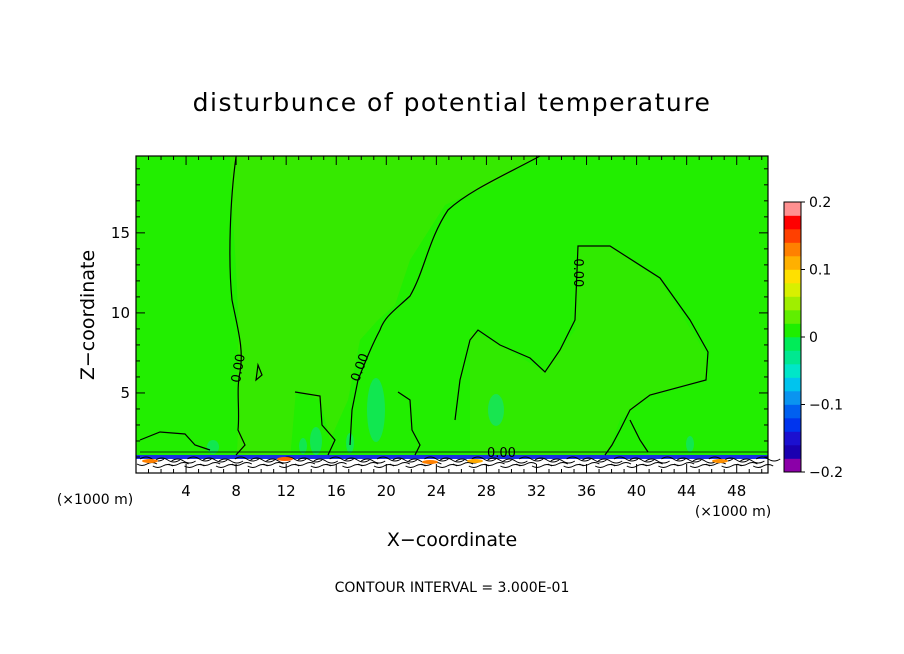 Image resolution: width=904 pixels, height=654 pixels. I want to click on x-tick-label: 8, so click(236, 491).